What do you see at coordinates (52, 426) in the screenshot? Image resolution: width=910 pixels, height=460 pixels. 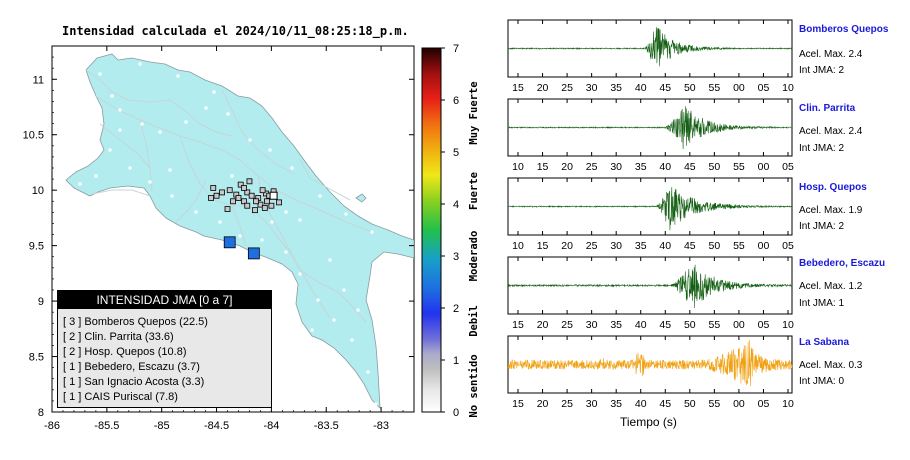 I see `map-x-tick-label: -86` at bounding box center [52, 426].